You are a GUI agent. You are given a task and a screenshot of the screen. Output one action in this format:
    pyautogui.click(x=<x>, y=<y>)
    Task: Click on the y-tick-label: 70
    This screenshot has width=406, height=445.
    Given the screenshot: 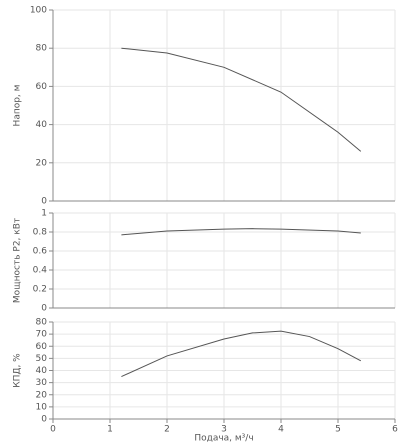 What is the action you would take?
    pyautogui.click(x=42, y=335)
    